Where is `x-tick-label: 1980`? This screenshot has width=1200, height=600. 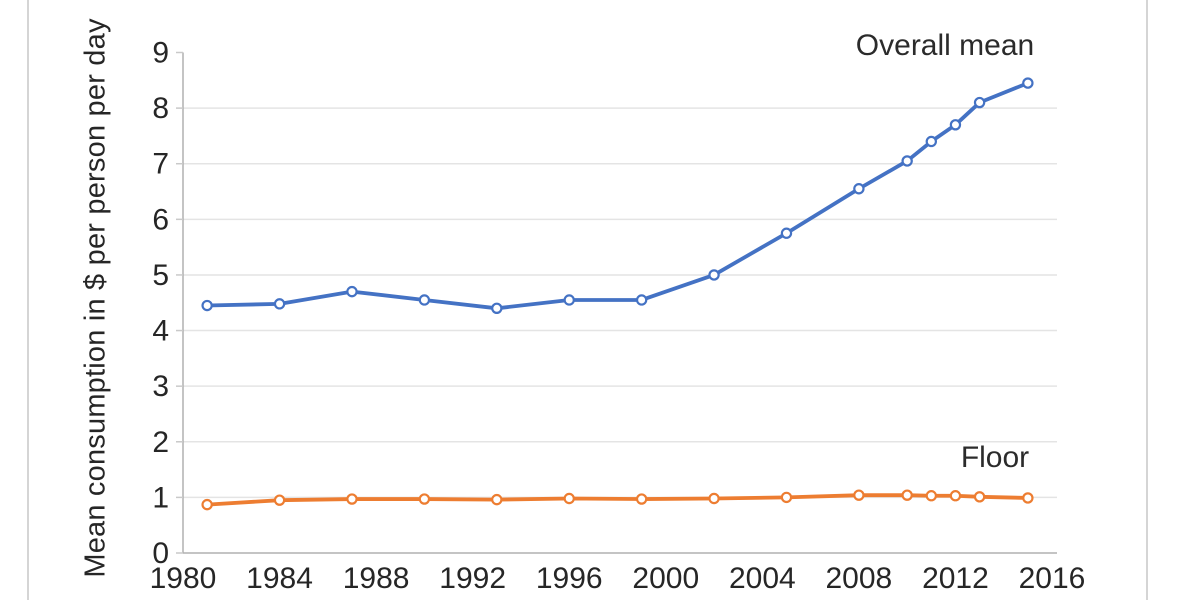
x-tick-label: 1980 is located at coordinates (183, 578).